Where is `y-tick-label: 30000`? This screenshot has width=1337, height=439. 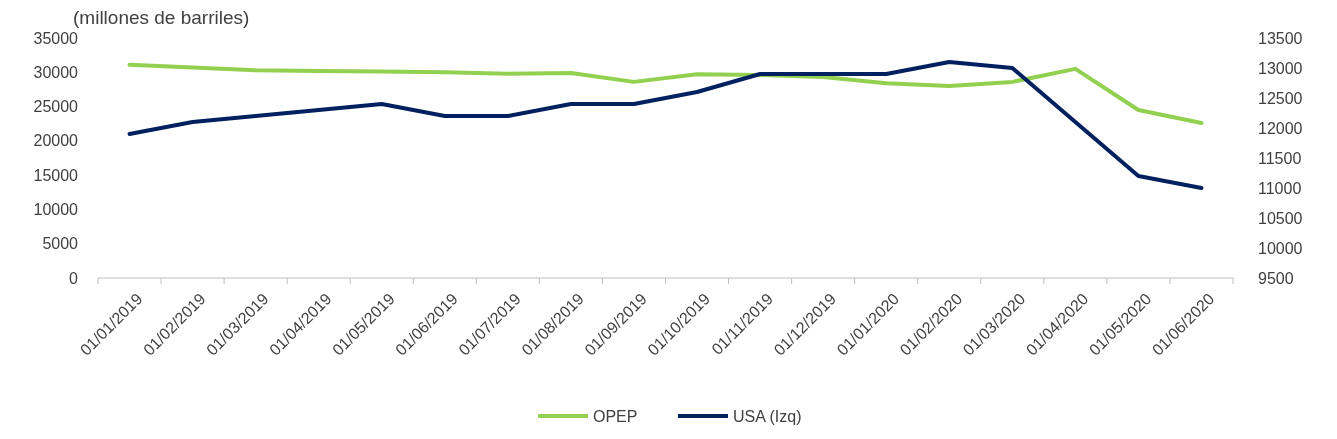 y-tick-label: 30000 is located at coordinates (56, 72).